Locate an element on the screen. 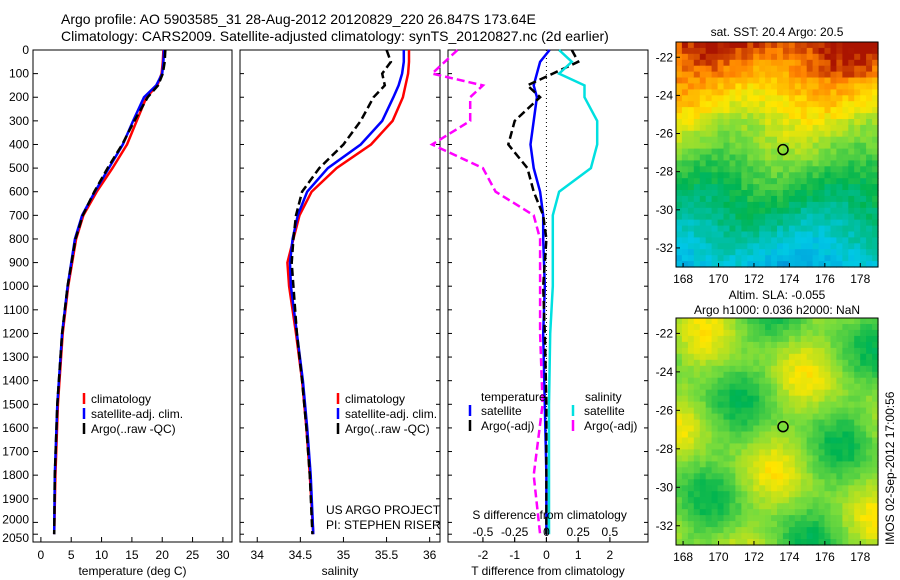  imos-stamp: IMOS 02-Sep-2012 17:00:56 is located at coordinates (890, 468).